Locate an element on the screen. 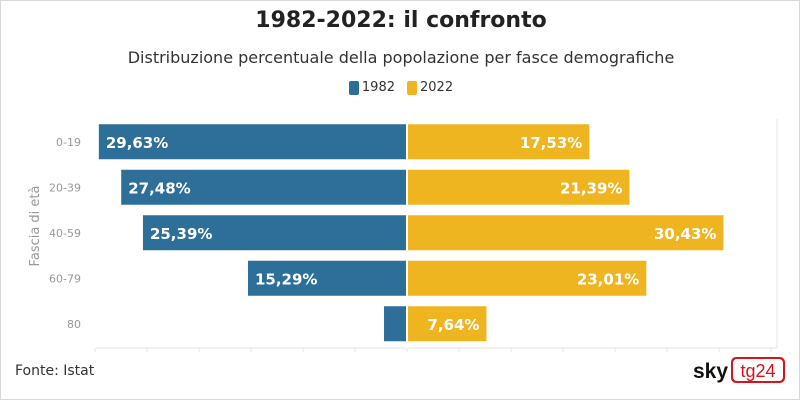 The width and height of the screenshot is (800, 401). svg-text: tg24 is located at coordinates (757, 371).